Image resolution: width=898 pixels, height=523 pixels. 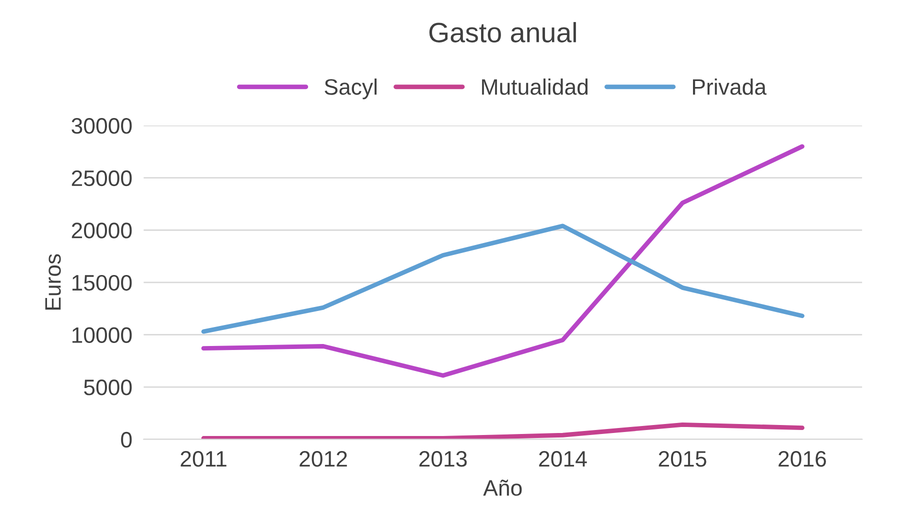 What do you see at coordinates (53, 282) in the screenshot?
I see `y-axis-title: Euros` at bounding box center [53, 282].